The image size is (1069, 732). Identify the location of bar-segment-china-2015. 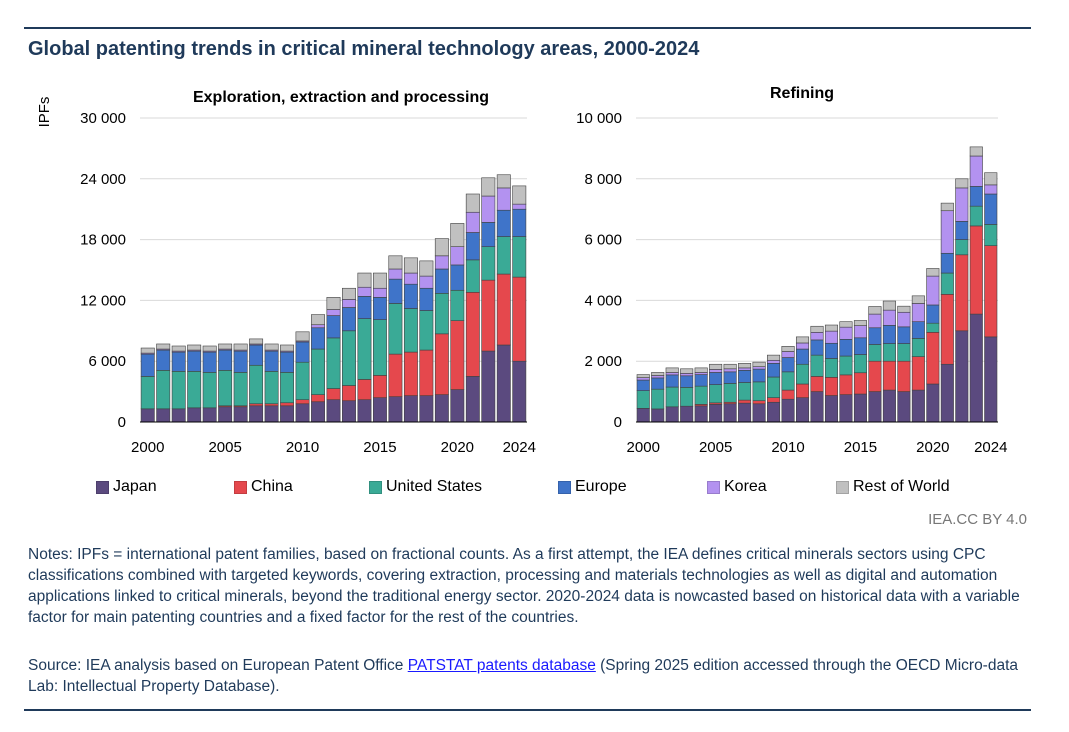
(379, 386).